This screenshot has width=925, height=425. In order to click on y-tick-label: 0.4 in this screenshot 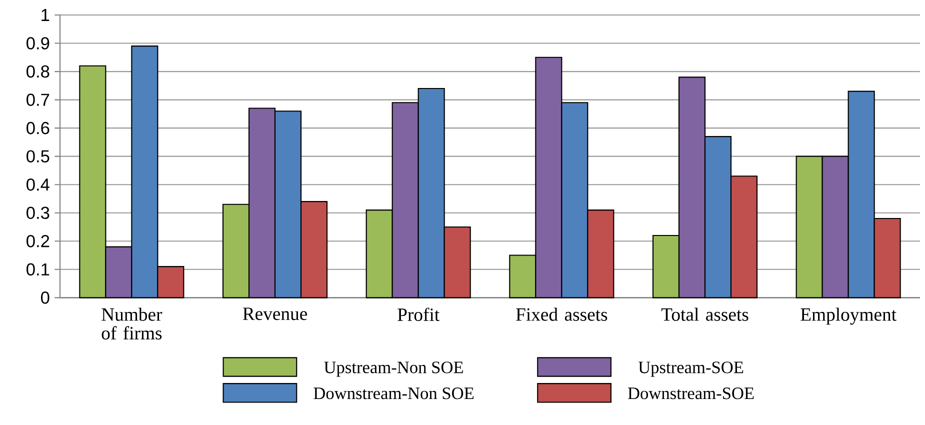, I will do `click(38, 184)`.